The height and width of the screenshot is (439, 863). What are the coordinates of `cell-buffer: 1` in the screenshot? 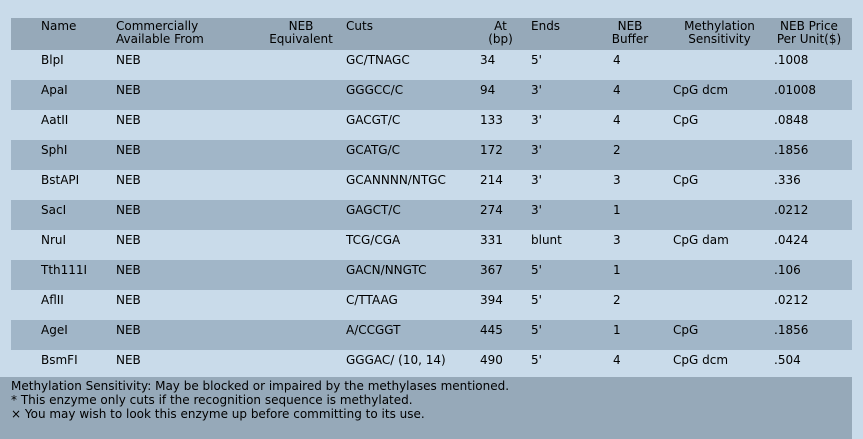 It's located at (617, 330).